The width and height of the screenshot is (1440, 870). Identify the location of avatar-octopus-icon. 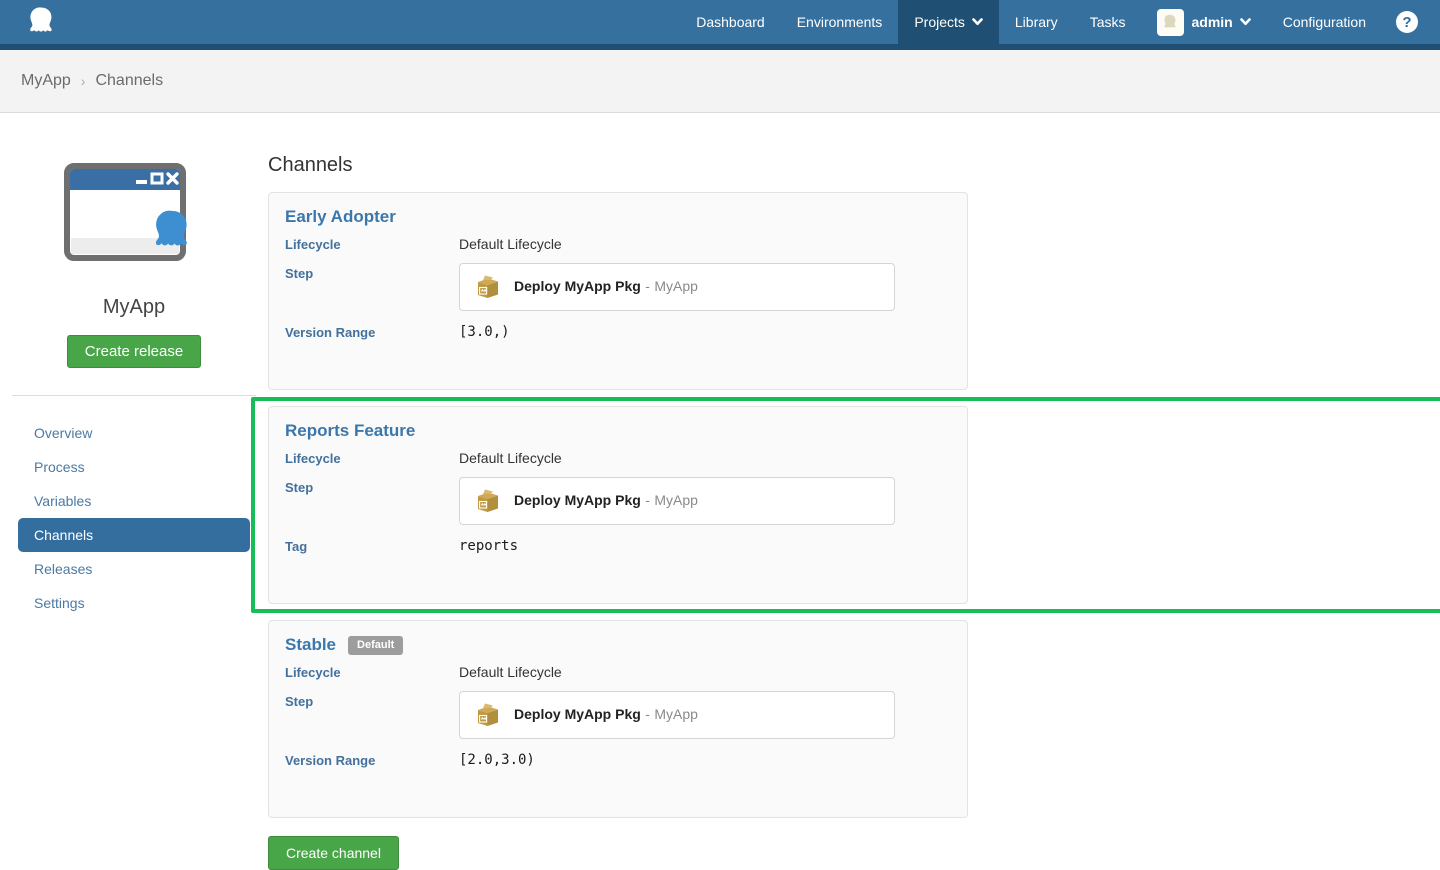
(1170, 21).